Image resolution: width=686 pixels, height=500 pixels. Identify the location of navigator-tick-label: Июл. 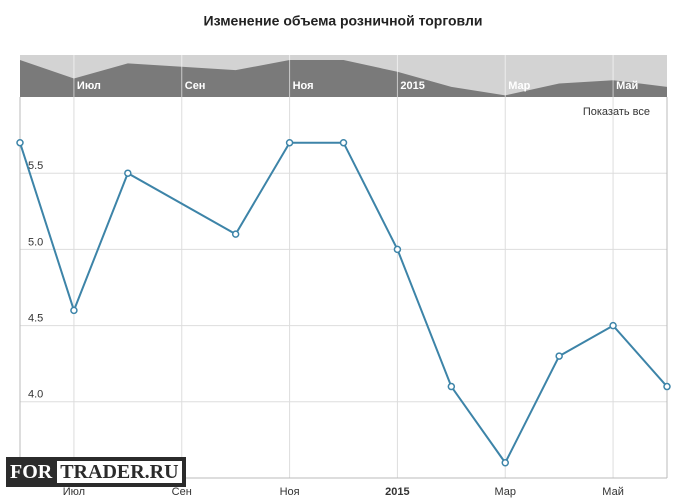
(89, 86).